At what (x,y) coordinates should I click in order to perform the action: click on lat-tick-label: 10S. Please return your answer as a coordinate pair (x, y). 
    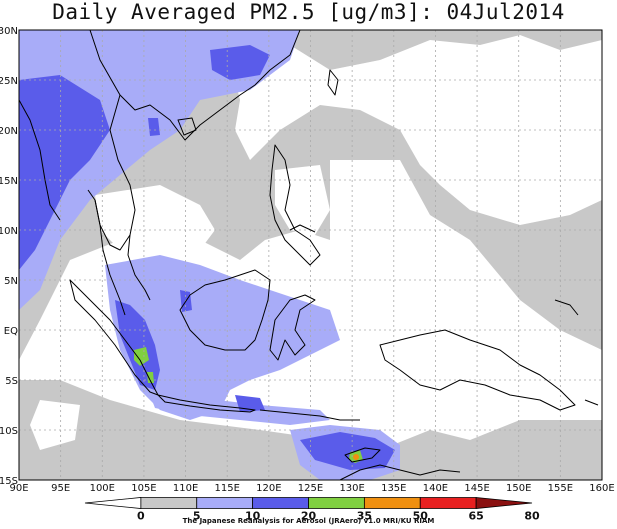
    Looking at the image, I should click on (9, 431).